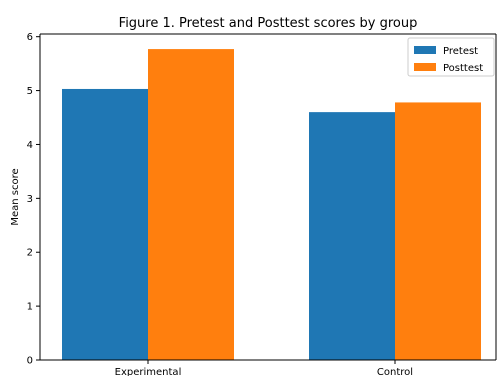 This screenshot has width=499, height=376. Describe the element at coordinates (30, 253) in the screenshot. I see `y-tick-label: 2` at that location.